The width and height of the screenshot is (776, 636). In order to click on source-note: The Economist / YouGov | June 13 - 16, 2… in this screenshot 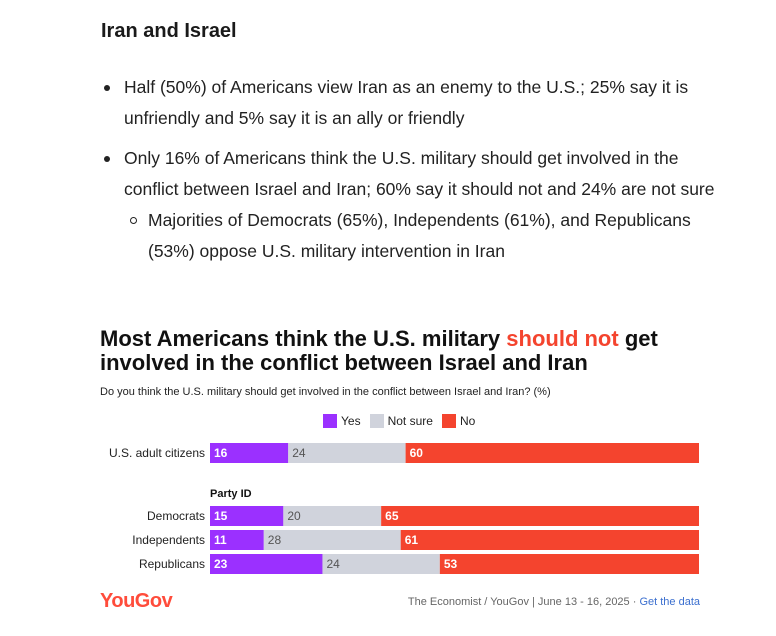, I will do `click(554, 602)`.